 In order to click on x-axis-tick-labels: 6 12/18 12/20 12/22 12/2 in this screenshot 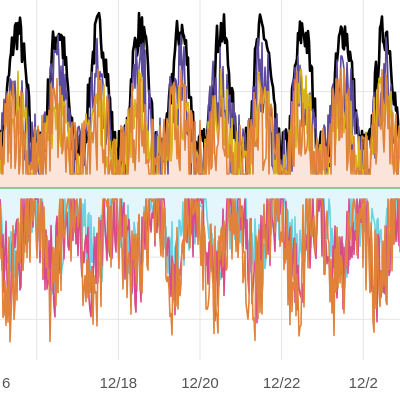, I will do `click(190, 383)`.